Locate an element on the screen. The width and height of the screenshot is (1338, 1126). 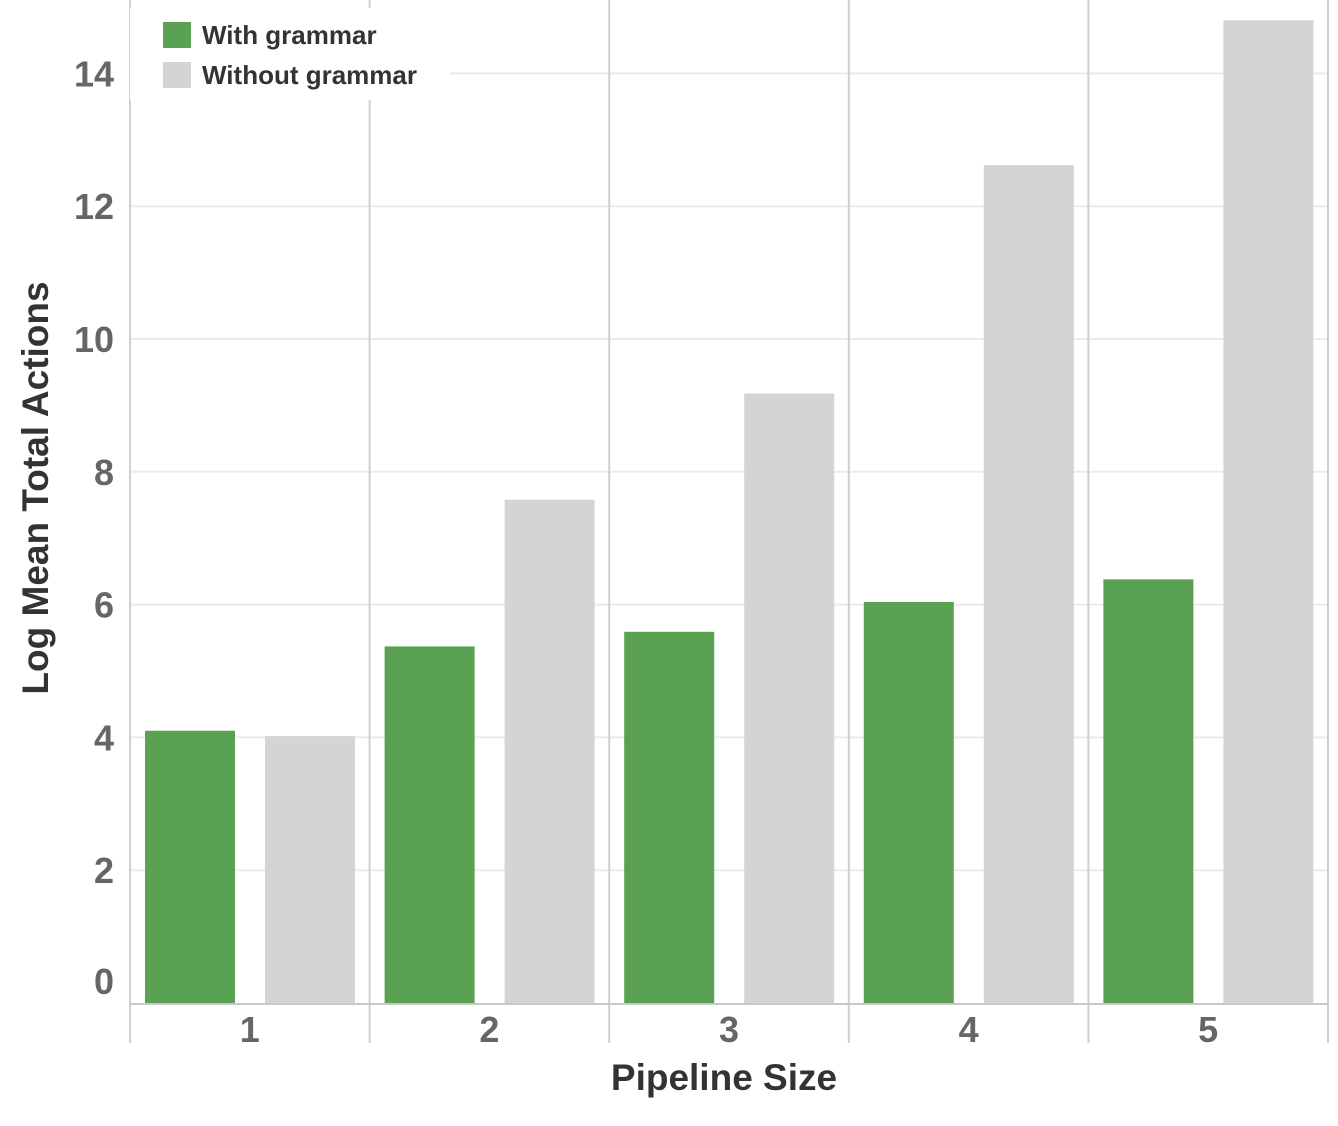
legend: With grammar Without grammar is located at coordinates (290, 54).